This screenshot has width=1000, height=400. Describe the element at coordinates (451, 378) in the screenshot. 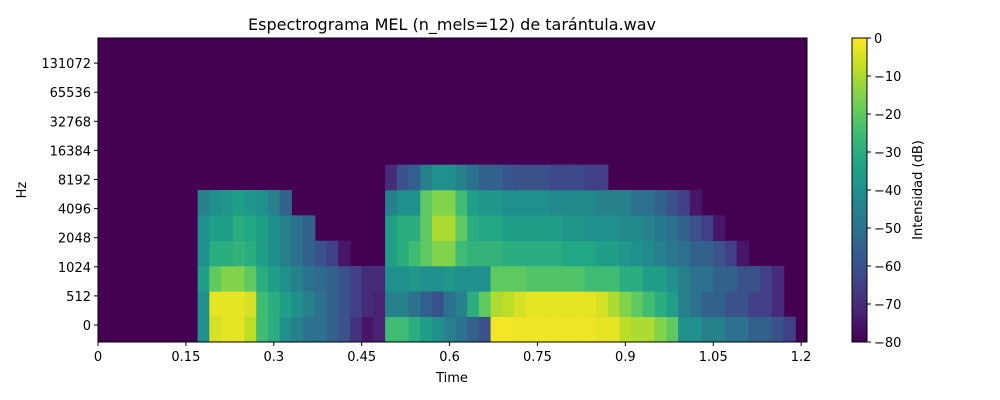

I see `x-axis-label: Time` at that location.